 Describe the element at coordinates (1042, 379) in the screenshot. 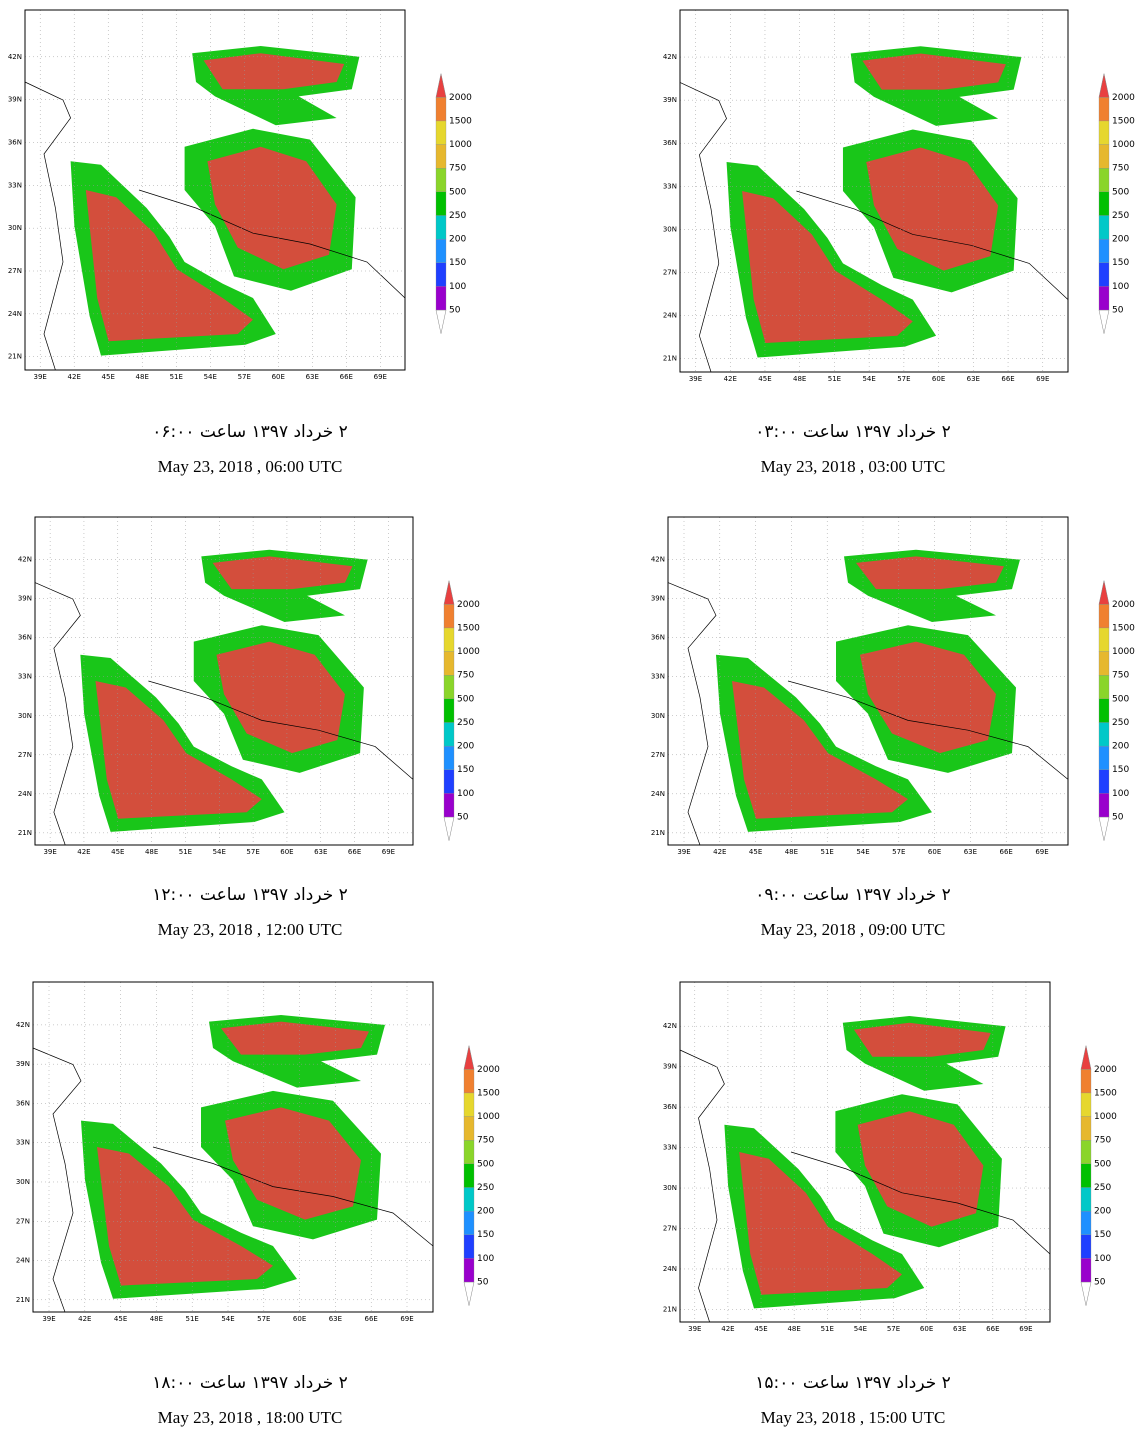

I see `lon-tick-label: 69E` at that location.